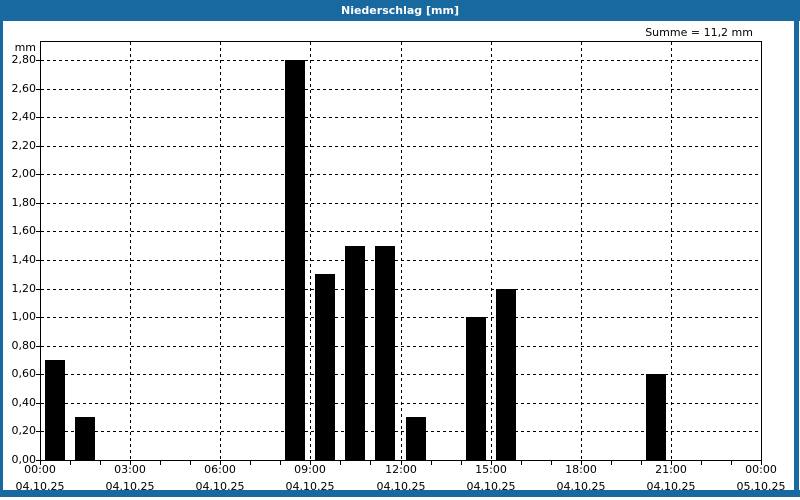 This screenshot has height=500, width=800. Describe the element at coordinates (400, 10) in the screenshot. I see `window-title: Niederschlag [mm]` at that location.